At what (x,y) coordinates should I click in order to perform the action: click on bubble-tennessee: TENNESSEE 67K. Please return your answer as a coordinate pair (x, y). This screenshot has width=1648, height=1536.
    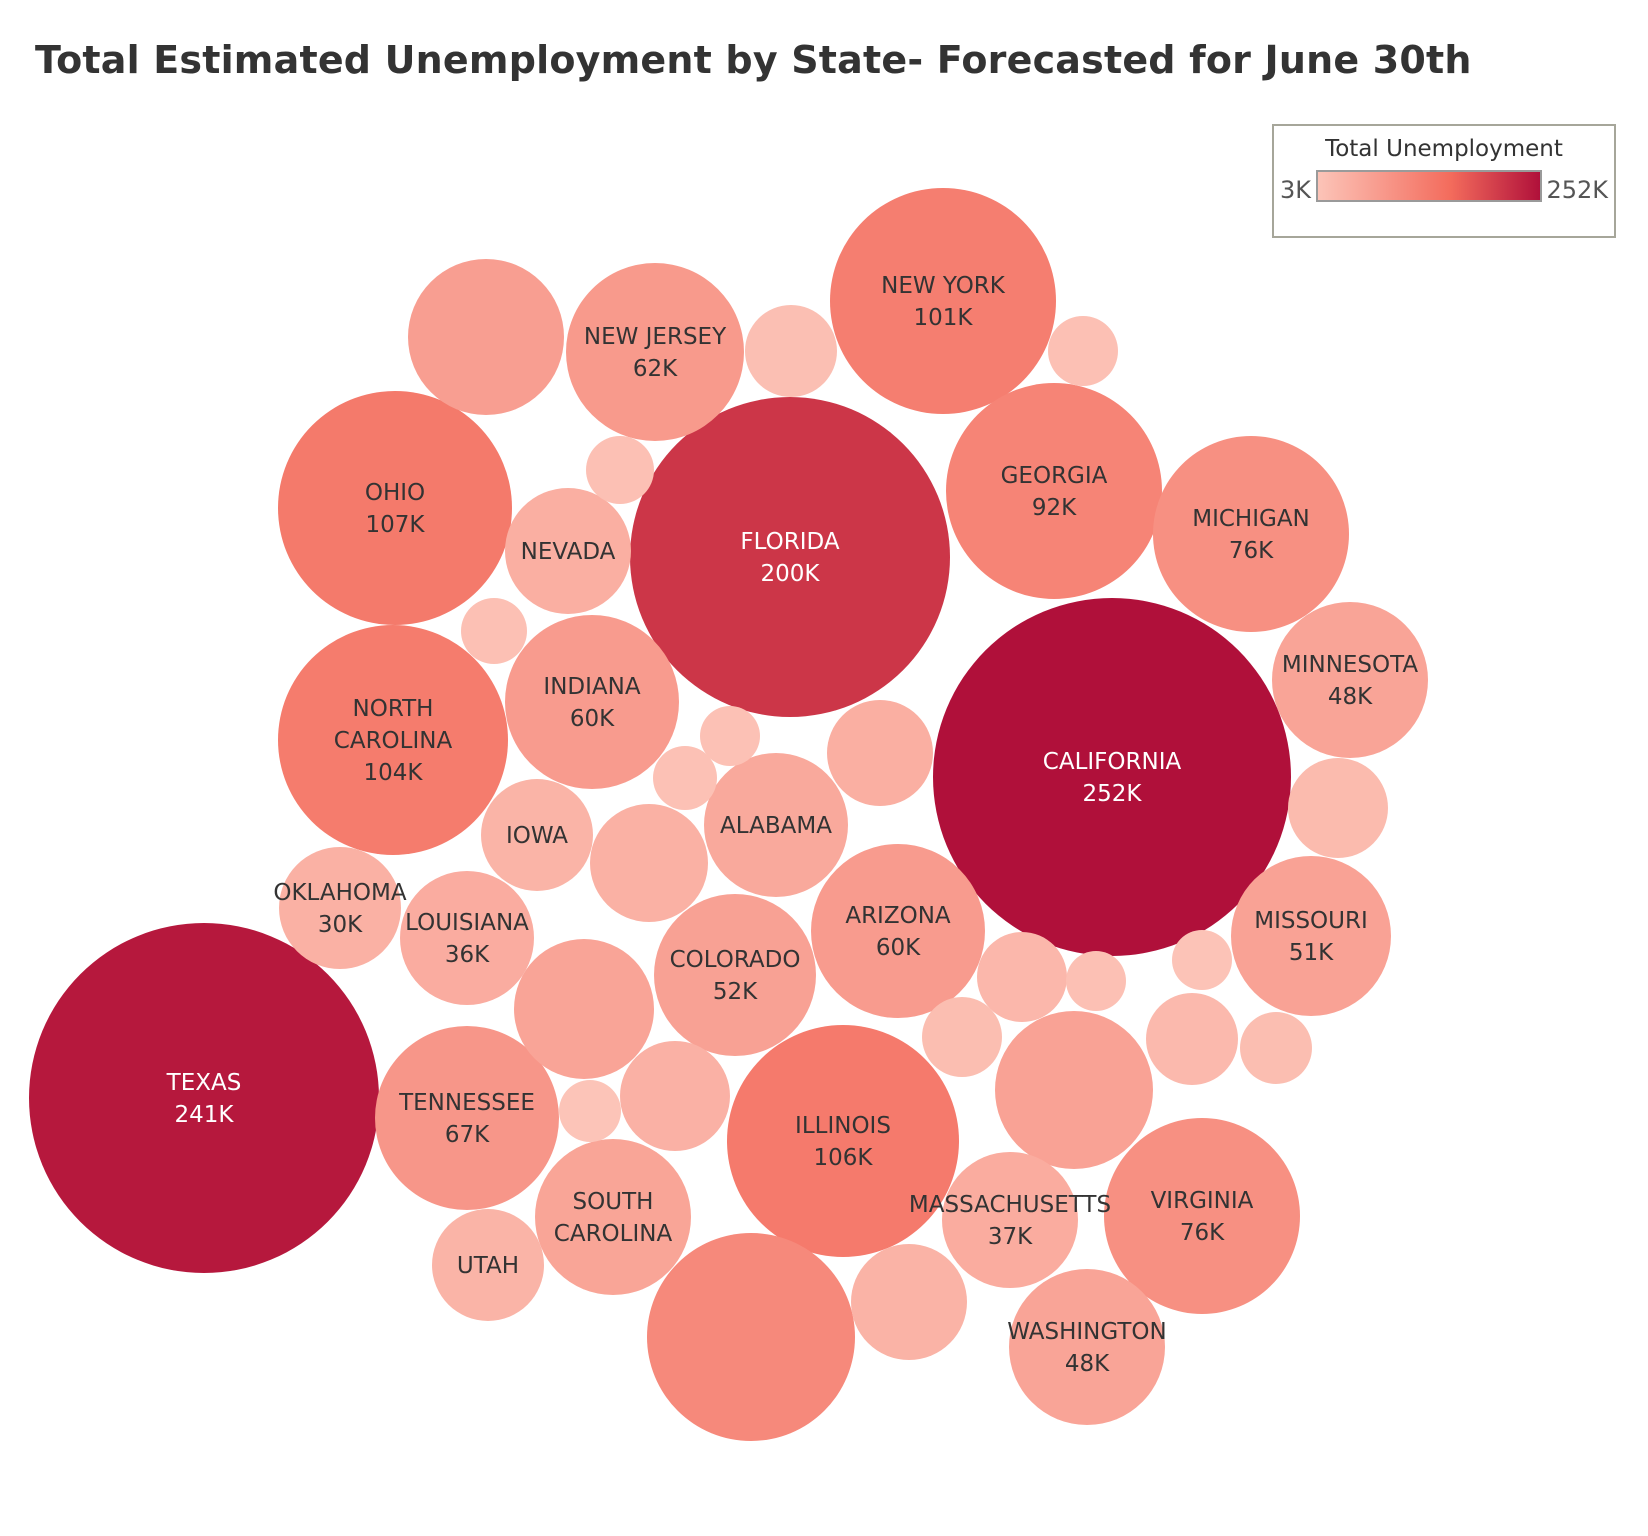
    Looking at the image, I should click on (467, 1118).